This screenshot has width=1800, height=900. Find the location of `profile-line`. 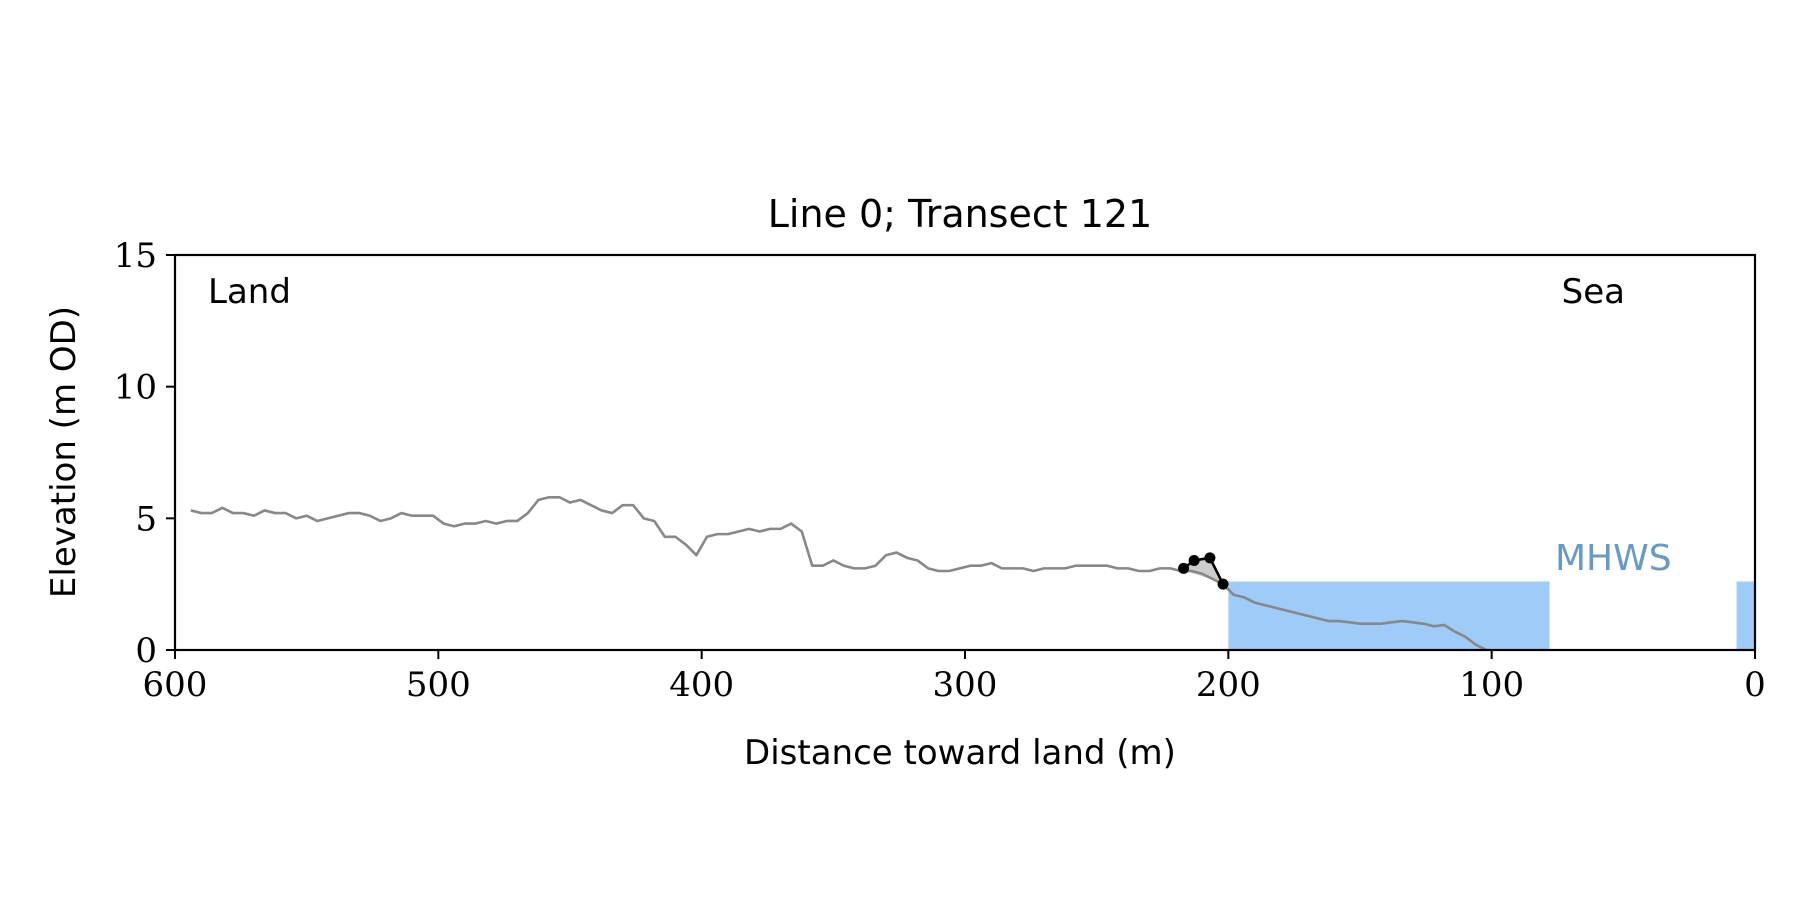

profile-line is located at coordinates (838, 573).